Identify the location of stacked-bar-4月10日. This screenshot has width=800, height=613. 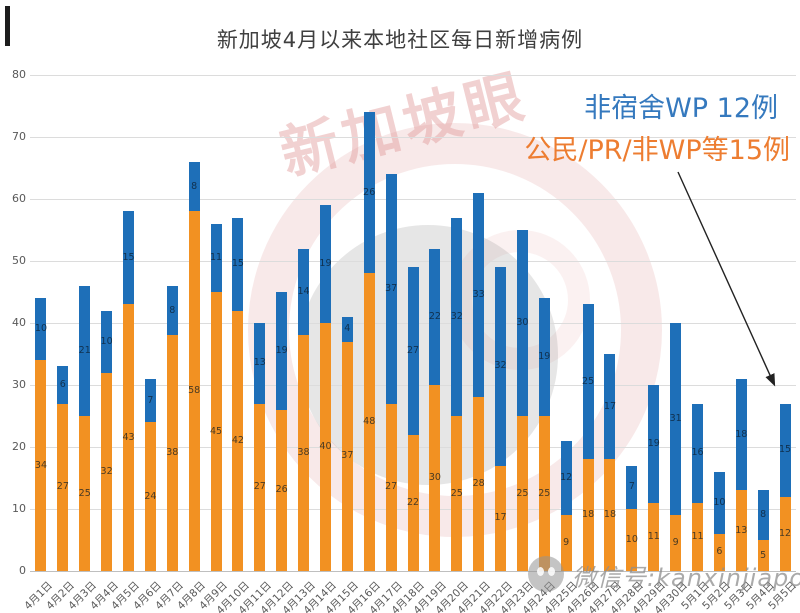
(238, 394).